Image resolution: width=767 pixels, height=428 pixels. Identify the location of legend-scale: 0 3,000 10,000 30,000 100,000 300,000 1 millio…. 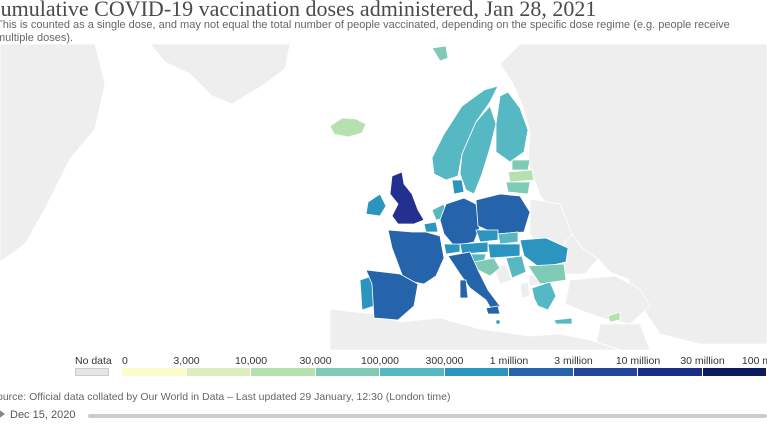
(383, 367).